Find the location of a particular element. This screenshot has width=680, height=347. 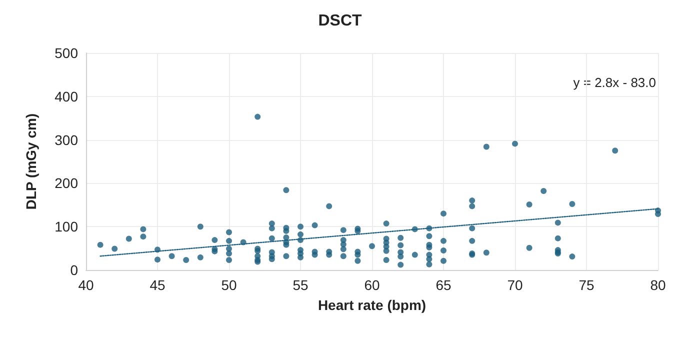

y-tick-label: 0 is located at coordinates (74, 270).